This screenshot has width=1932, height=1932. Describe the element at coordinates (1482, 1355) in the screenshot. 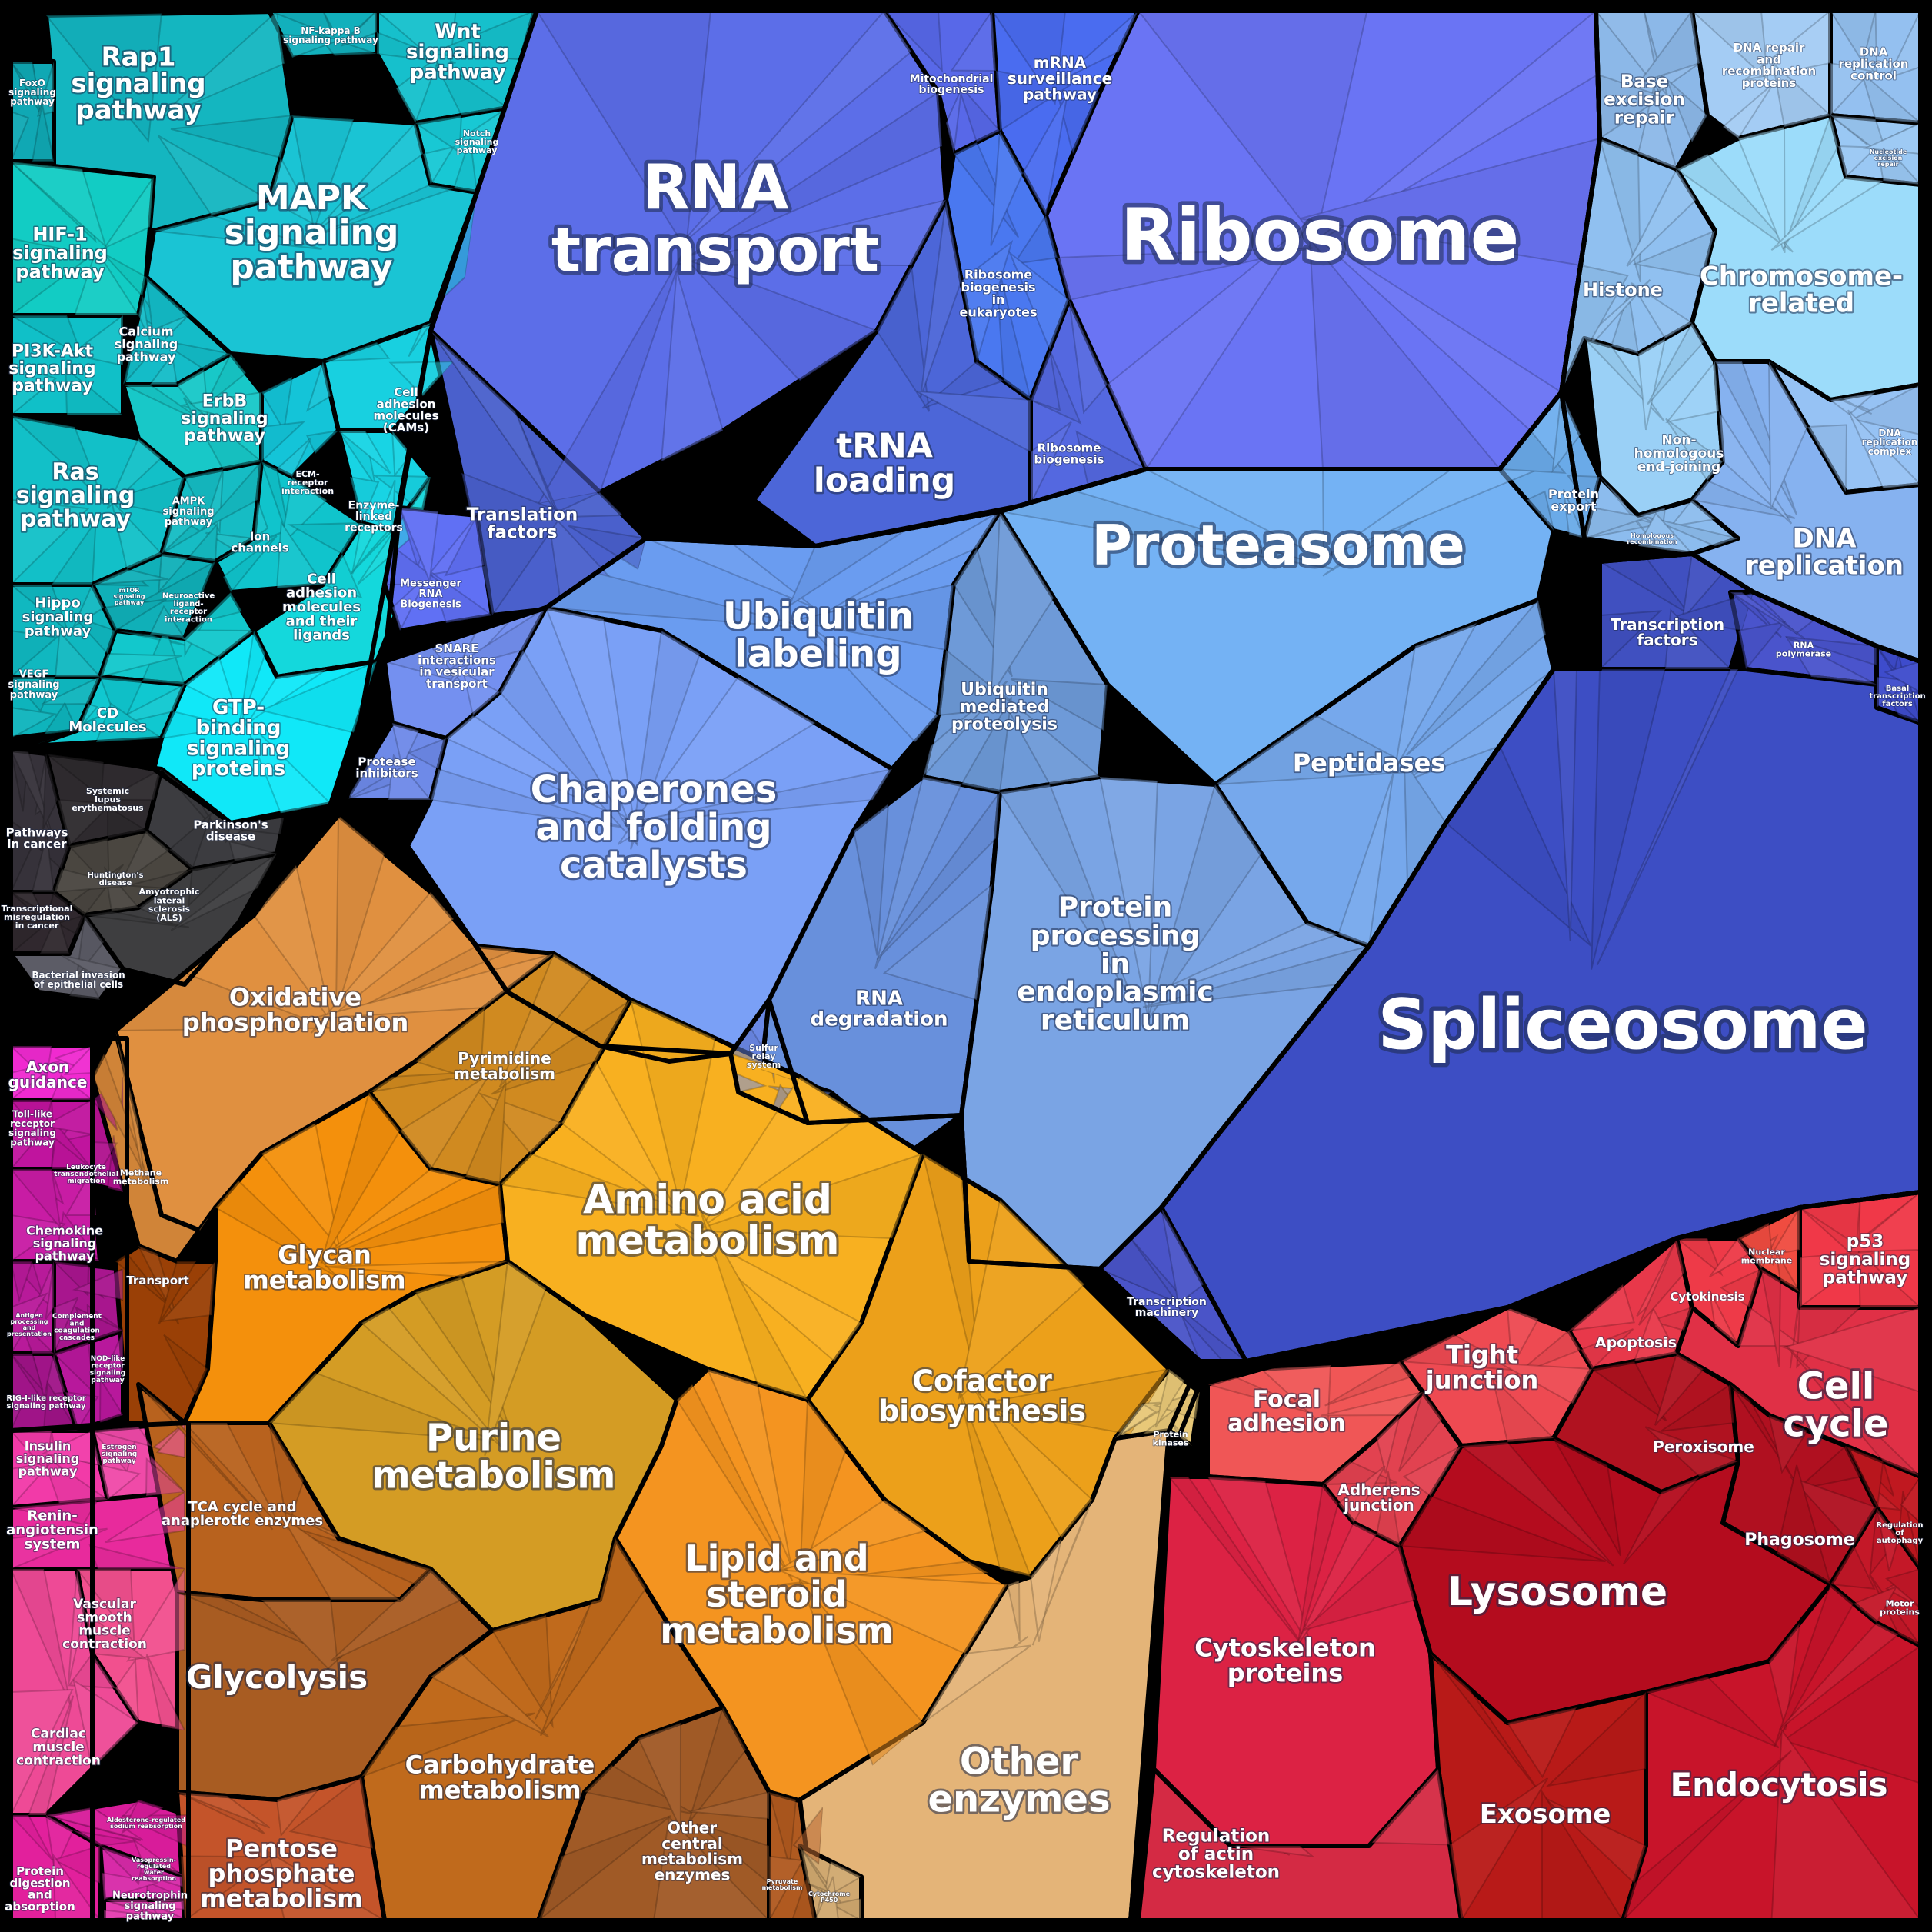

I see `label-line: Tight` at that location.